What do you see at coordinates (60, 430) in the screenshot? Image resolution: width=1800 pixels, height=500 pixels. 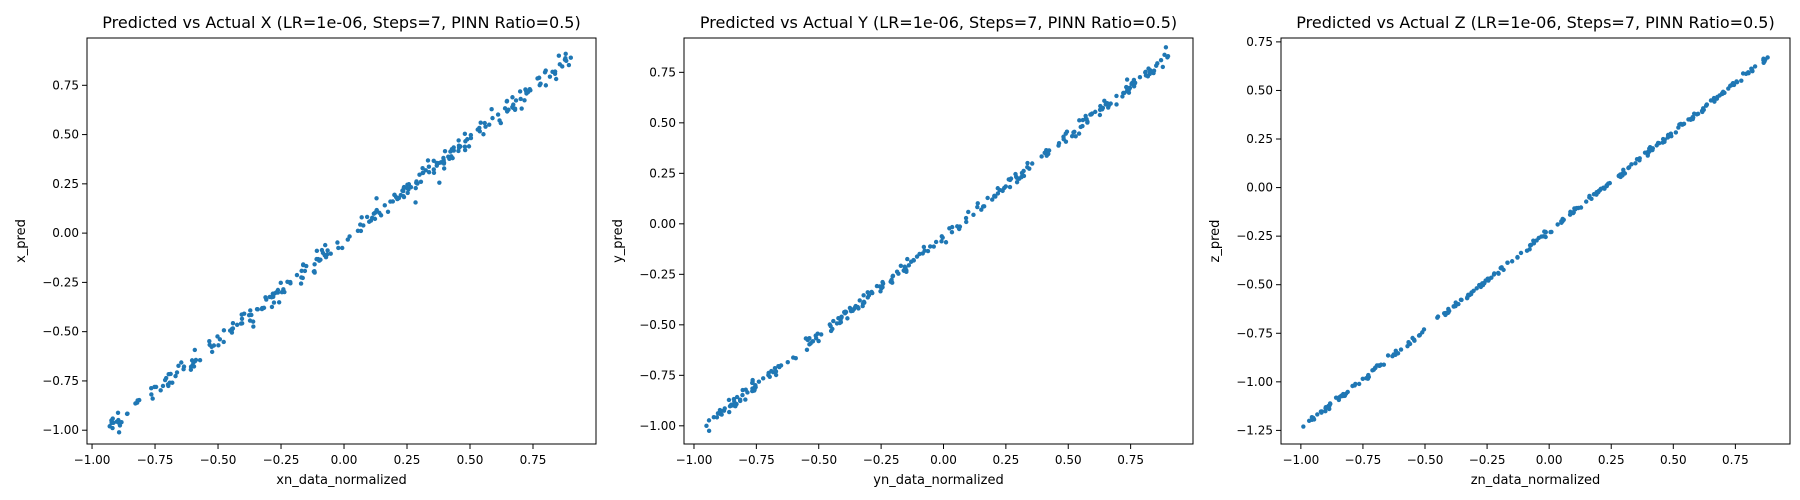 I see `y-tick-label: −1.00` at bounding box center [60, 430].